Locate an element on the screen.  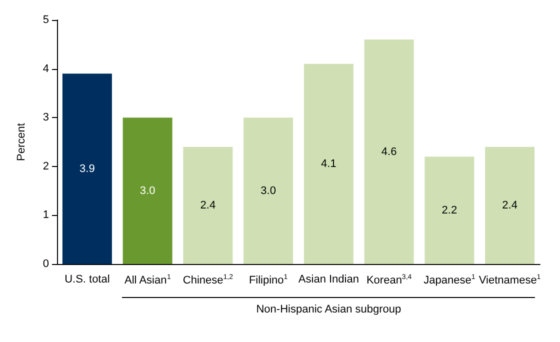
y-tick-label: 4 is located at coordinates (45, 68).